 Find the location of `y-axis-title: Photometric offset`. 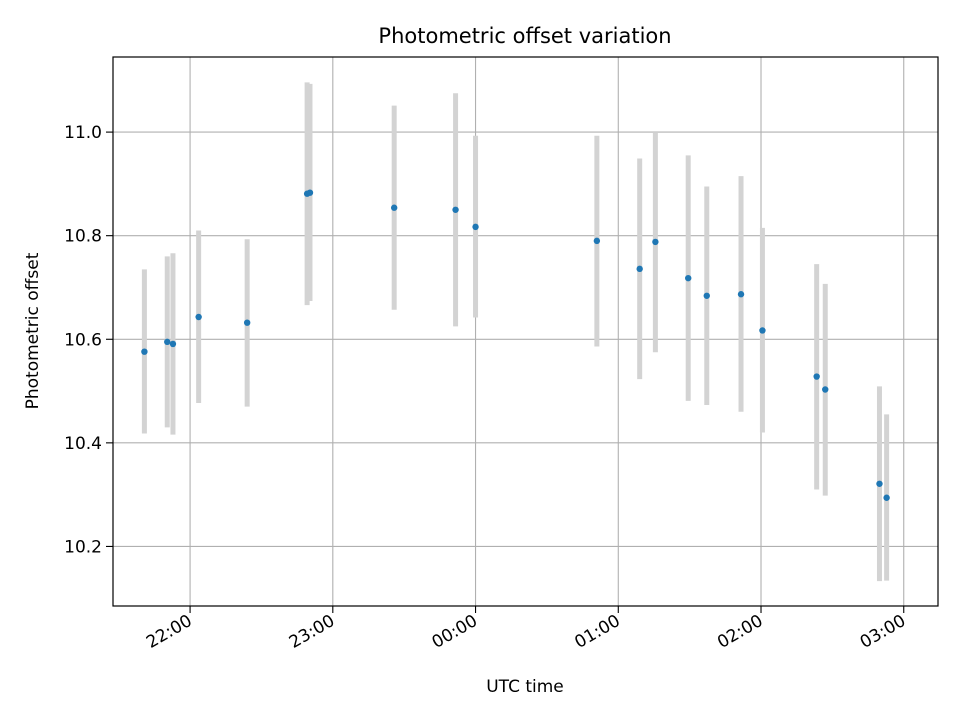

y-axis-title: Photometric offset is located at coordinates (33, 330).